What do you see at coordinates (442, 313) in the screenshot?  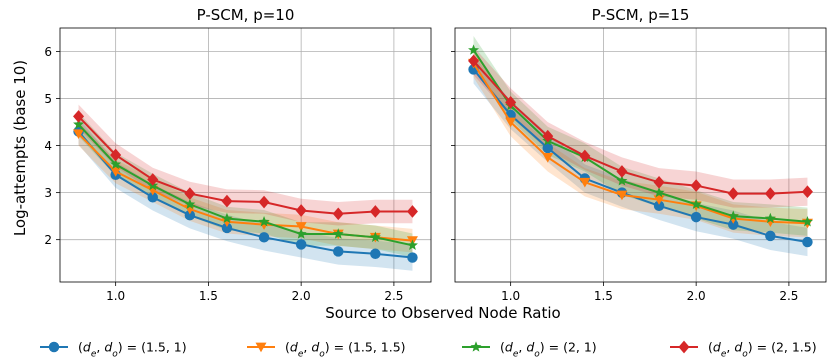 I see `x-axis-label: Source to Observed Node Ratio` at bounding box center [442, 313].